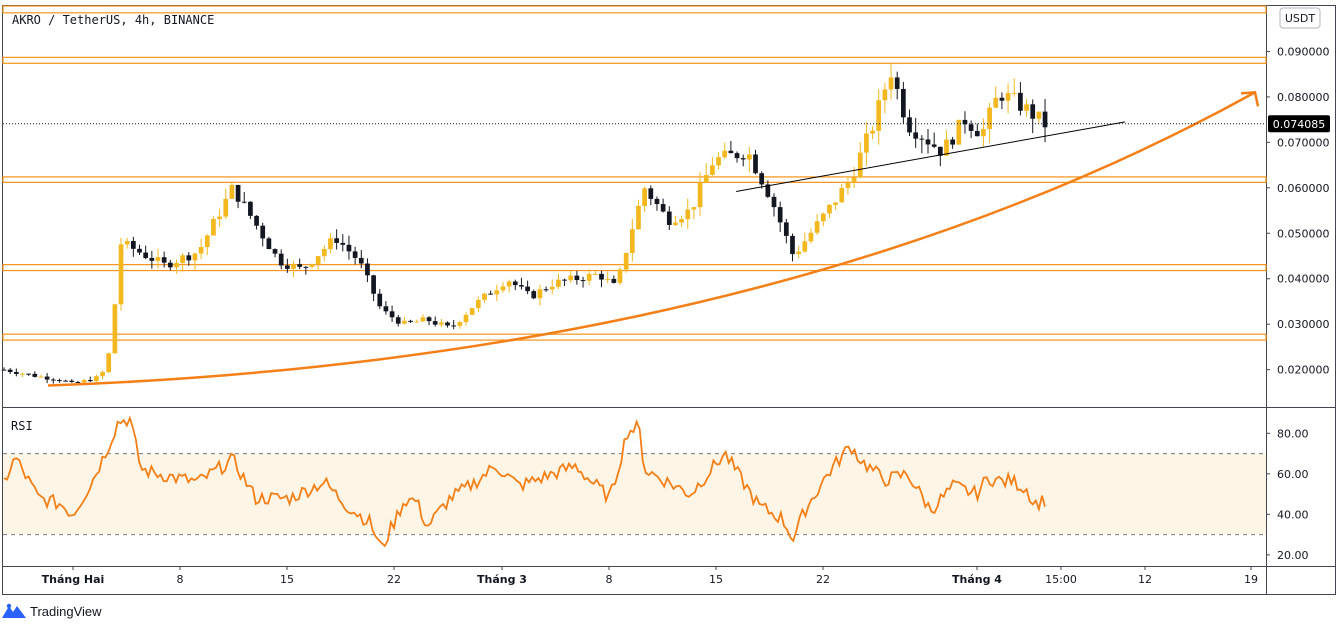 The height and width of the screenshot is (630, 1344). What do you see at coordinates (977, 579) in the screenshot?
I see `time-tick-label: Tháng 4` at bounding box center [977, 579].